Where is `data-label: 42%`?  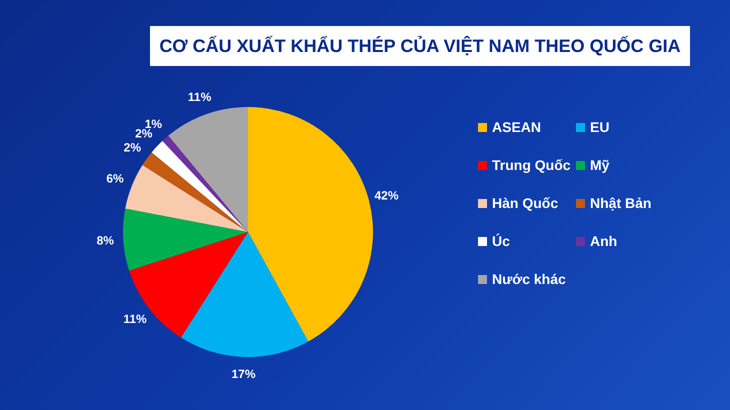 data-label: 42% is located at coordinates (386, 195).